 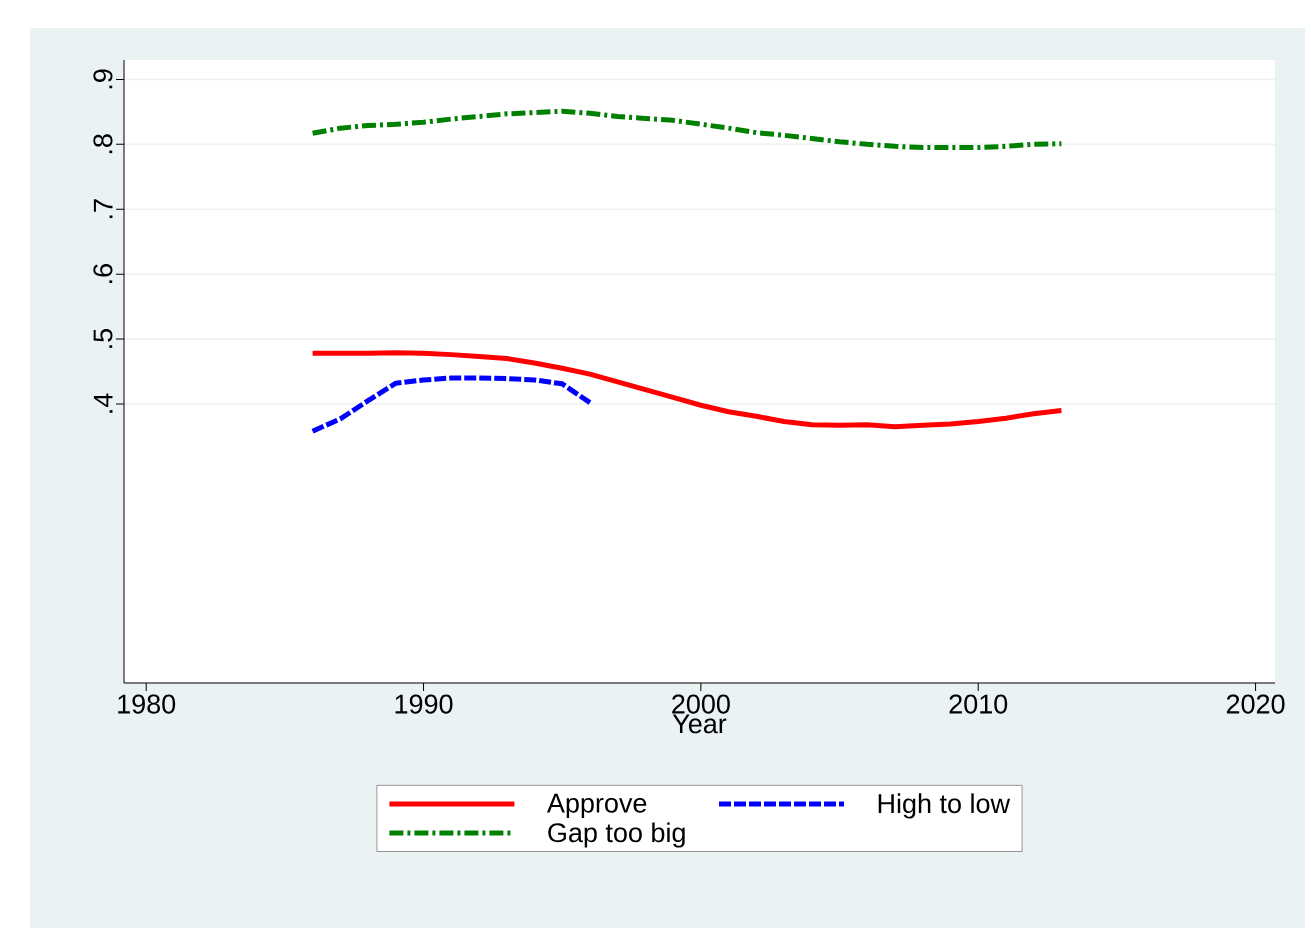 I want to click on x-tick-label: 2010, so click(x=978, y=704).